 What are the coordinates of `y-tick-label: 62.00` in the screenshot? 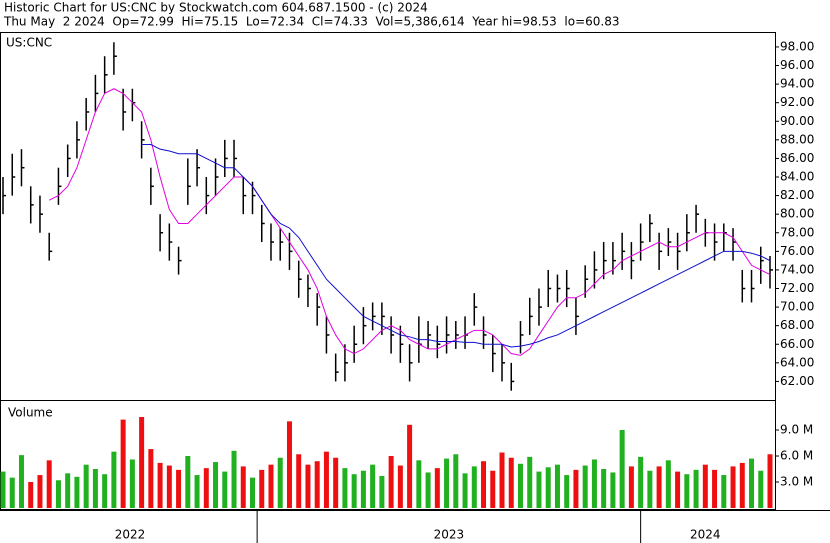 It's located at (797, 381).